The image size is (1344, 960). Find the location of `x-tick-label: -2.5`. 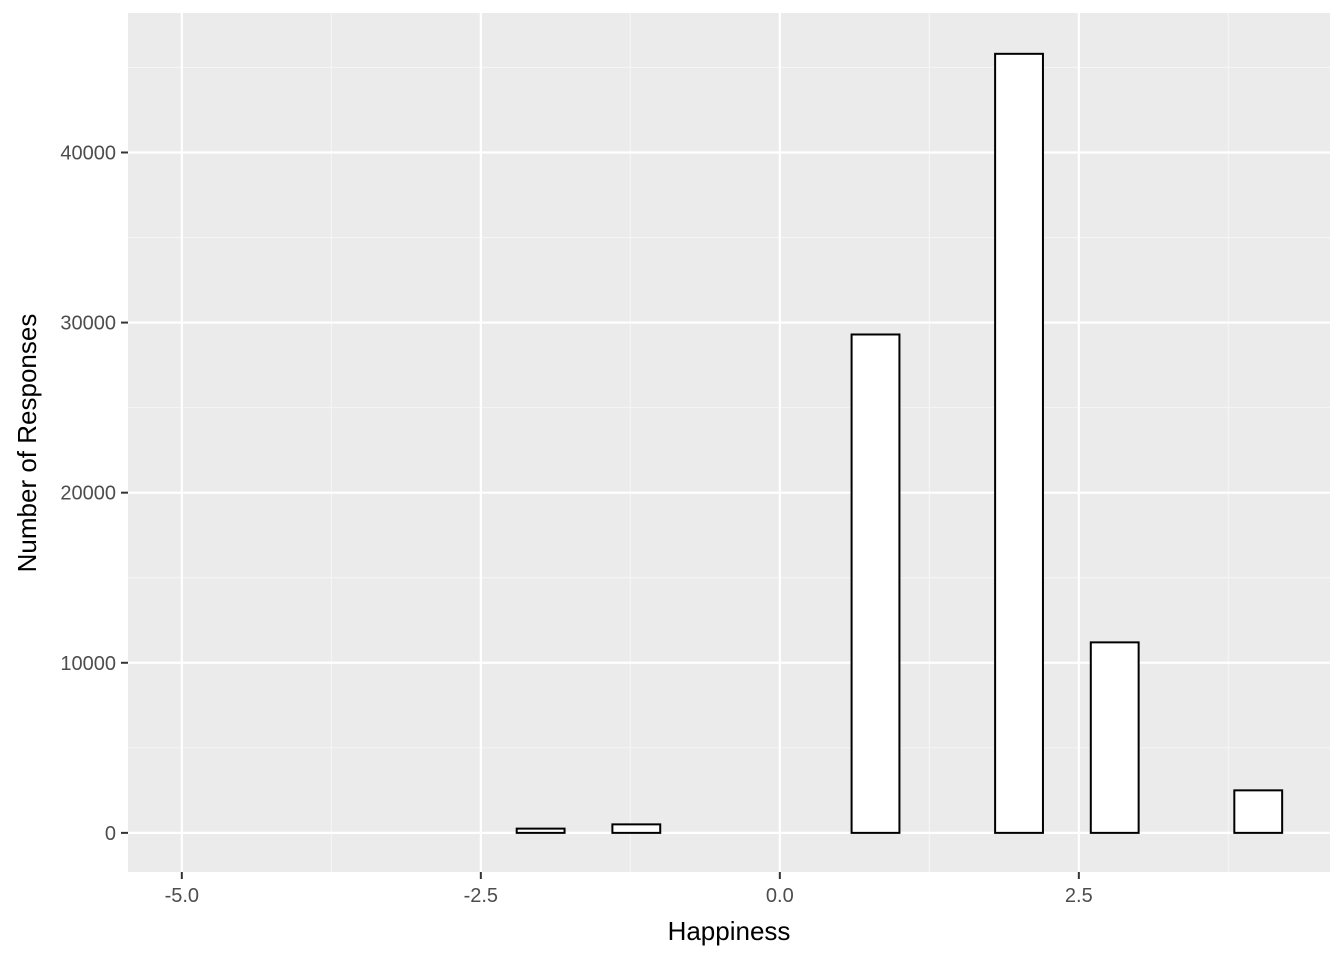

x-tick-label: -2.5 is located at coordinates (481, 896).